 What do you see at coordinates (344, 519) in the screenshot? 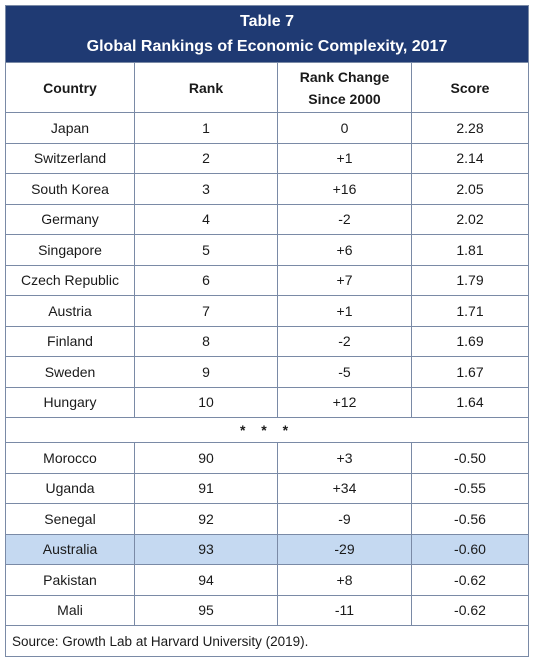
I see `cell-rank-change: -9` at bounding box center [344, 519].